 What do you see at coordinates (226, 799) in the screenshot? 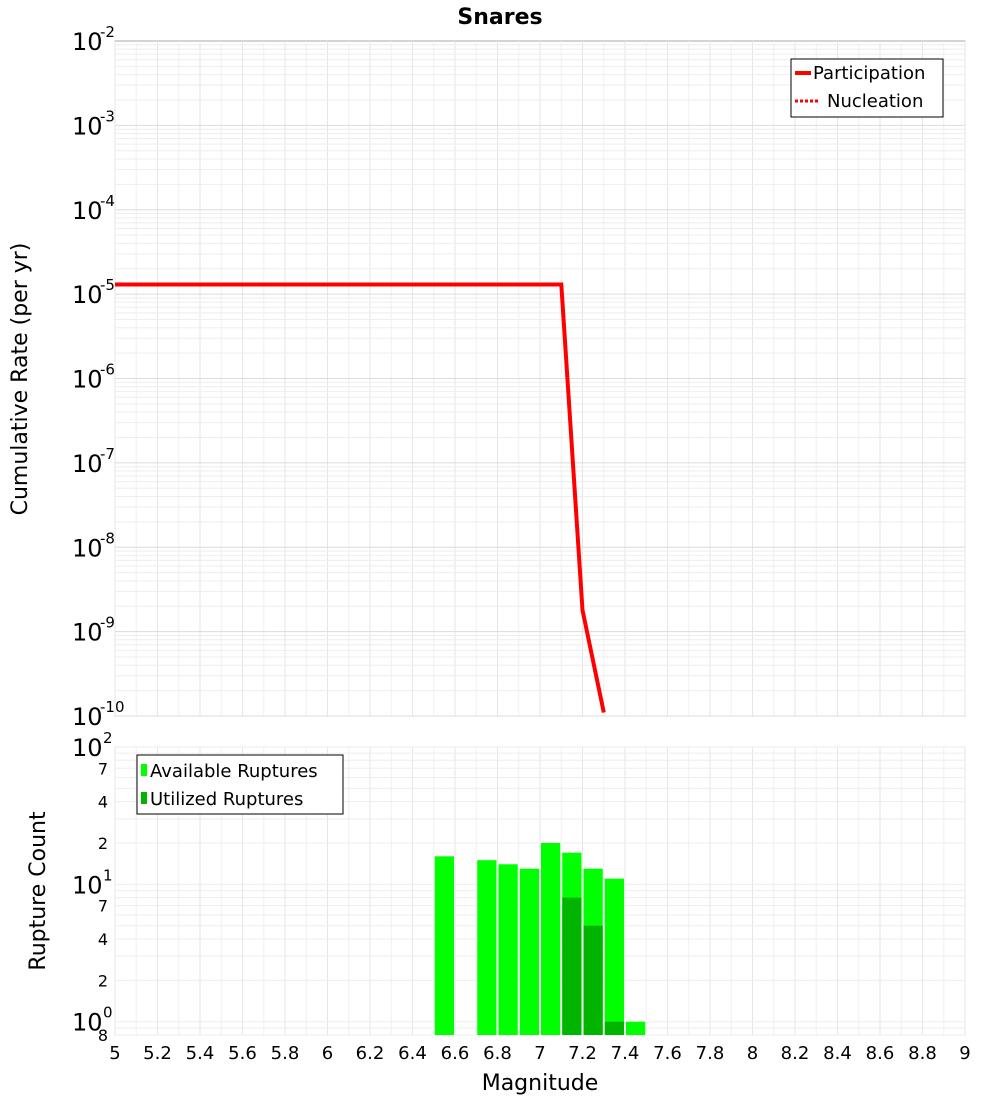
I see `legend-utilized-label: Utilized Ruptures` at bounding box center [226, 799].